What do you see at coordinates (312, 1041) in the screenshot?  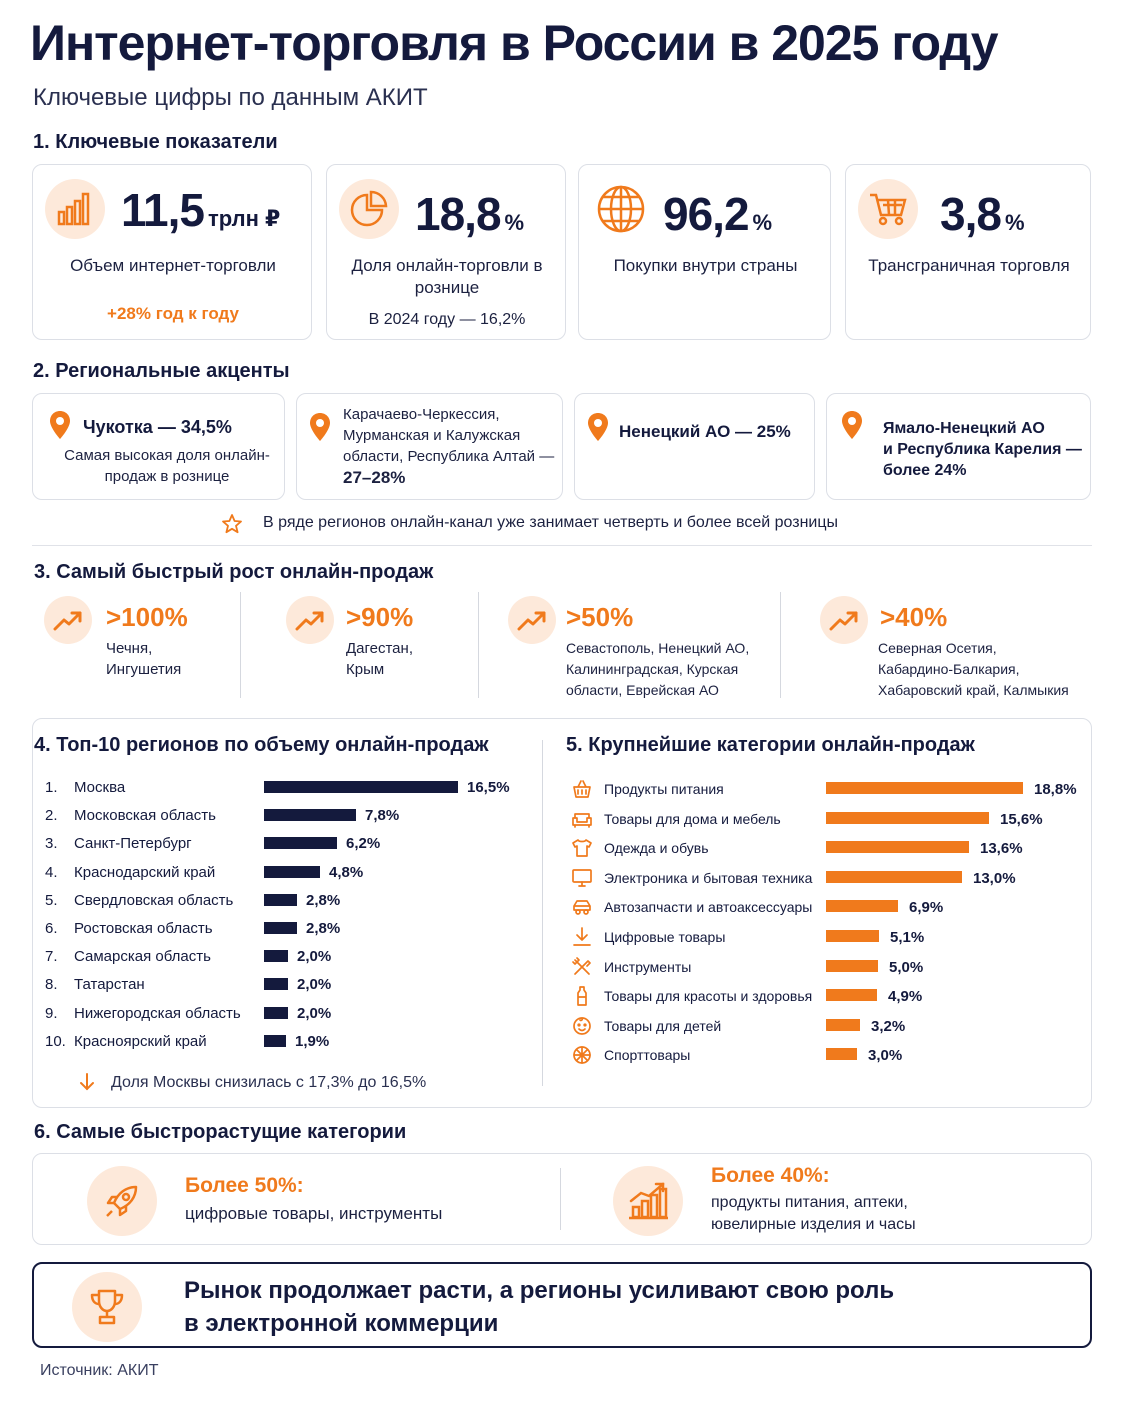 I see `region-value: 1,9%` at bounding box center [312, 1041].